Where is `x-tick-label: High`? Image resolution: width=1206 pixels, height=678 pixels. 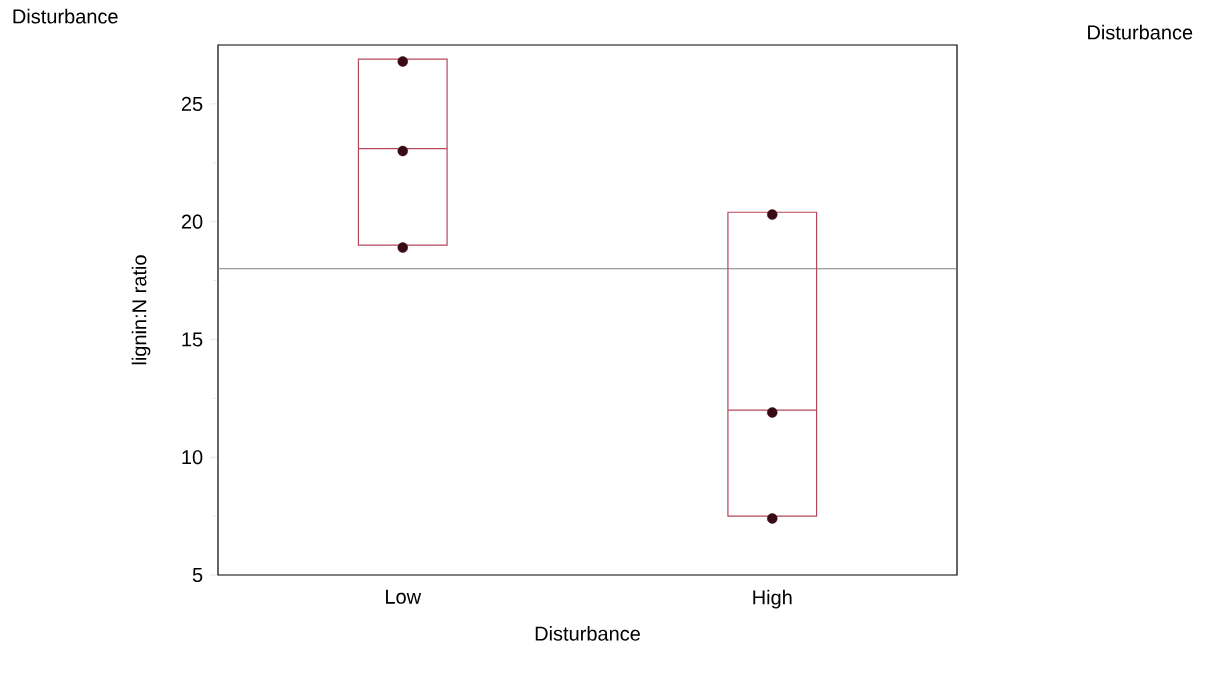 x-tick-label: High is located at coordinates (772, 599).